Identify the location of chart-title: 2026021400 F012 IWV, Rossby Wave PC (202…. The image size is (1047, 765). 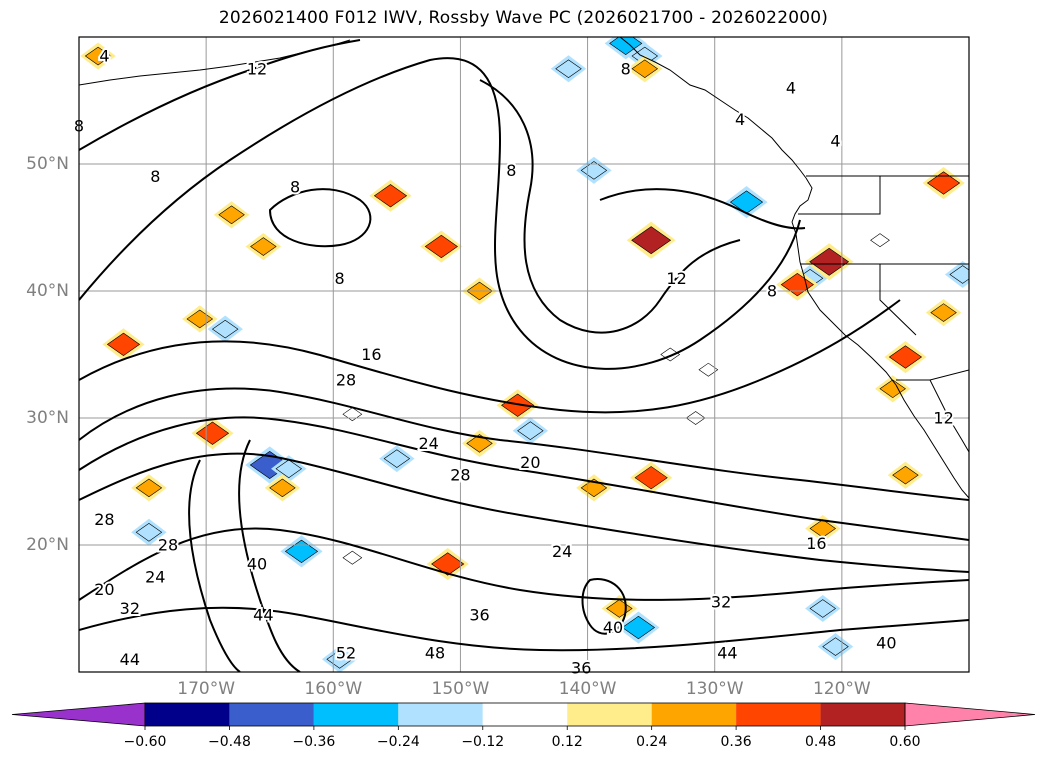
(523, 18).